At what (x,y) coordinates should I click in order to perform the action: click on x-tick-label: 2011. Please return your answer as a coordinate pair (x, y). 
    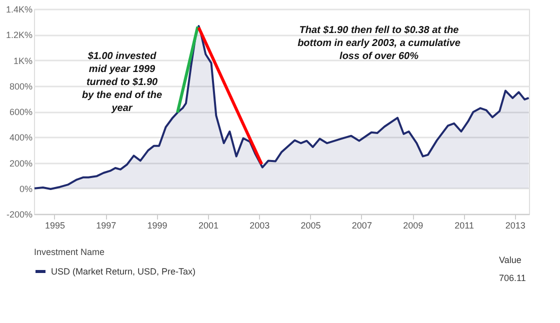
    Looking at the image, I should click on (464, 225).